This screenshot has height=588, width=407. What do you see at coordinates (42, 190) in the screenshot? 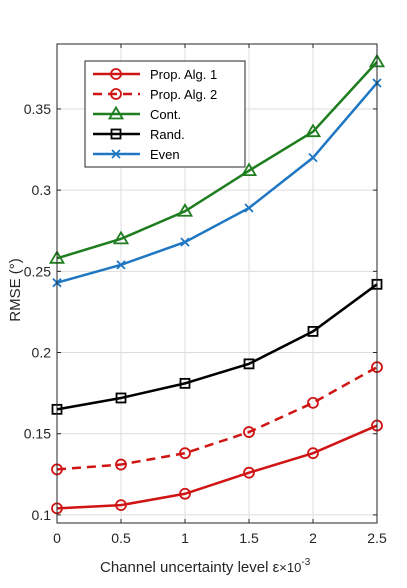
I see `y-tick-label-4: 0.3` at bounding box center [42, 190].